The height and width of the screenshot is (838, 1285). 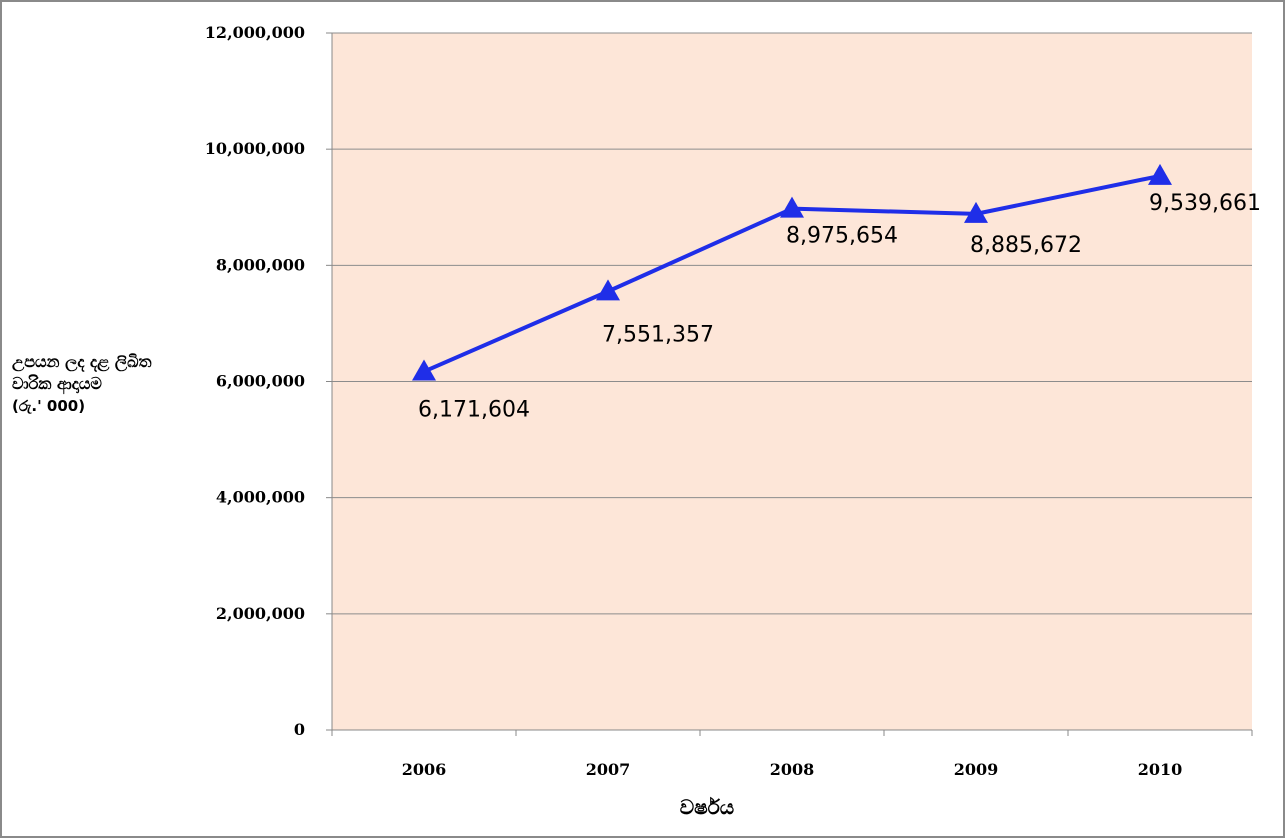 I want to click on y-tick-label: 12,000,000, so click(x=255, y=32).